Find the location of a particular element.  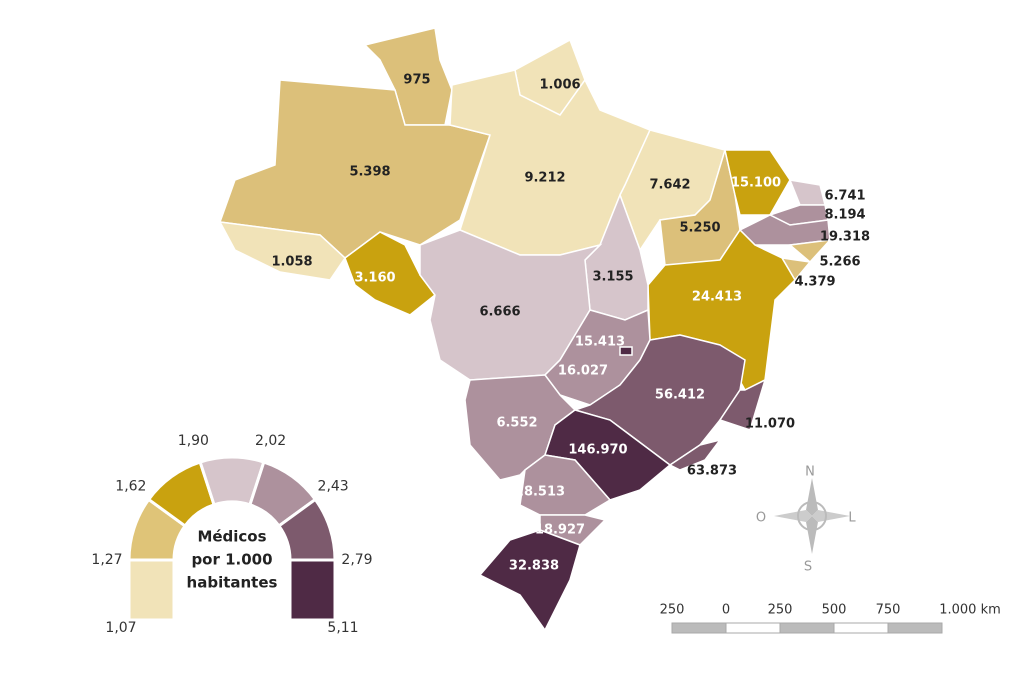

scale-label: 1.000 km is located at coordinates (970, 610).